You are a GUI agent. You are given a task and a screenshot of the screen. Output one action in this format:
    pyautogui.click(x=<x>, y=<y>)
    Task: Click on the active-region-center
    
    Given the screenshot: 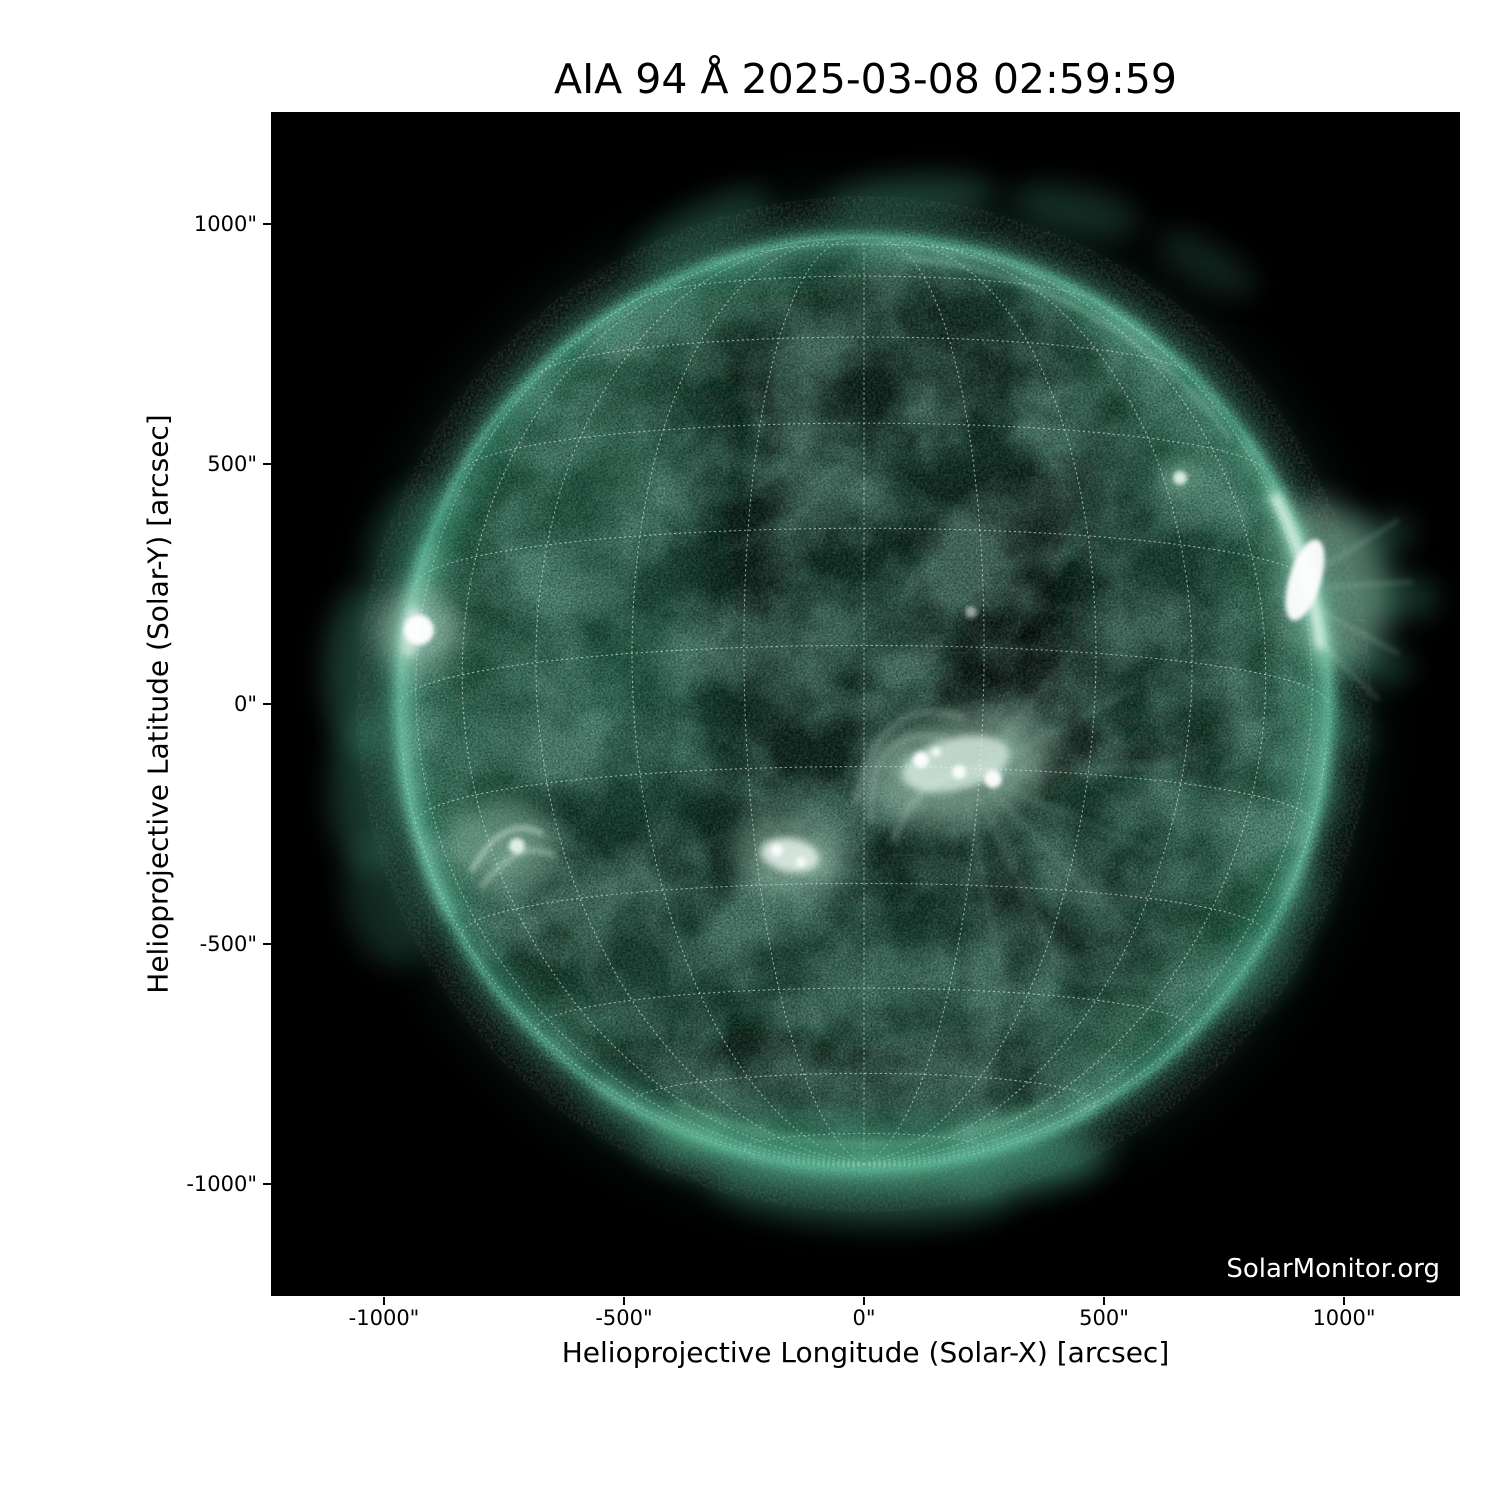 What is the action you would take?
    pyautogui.click(x=1012, y=802)
    